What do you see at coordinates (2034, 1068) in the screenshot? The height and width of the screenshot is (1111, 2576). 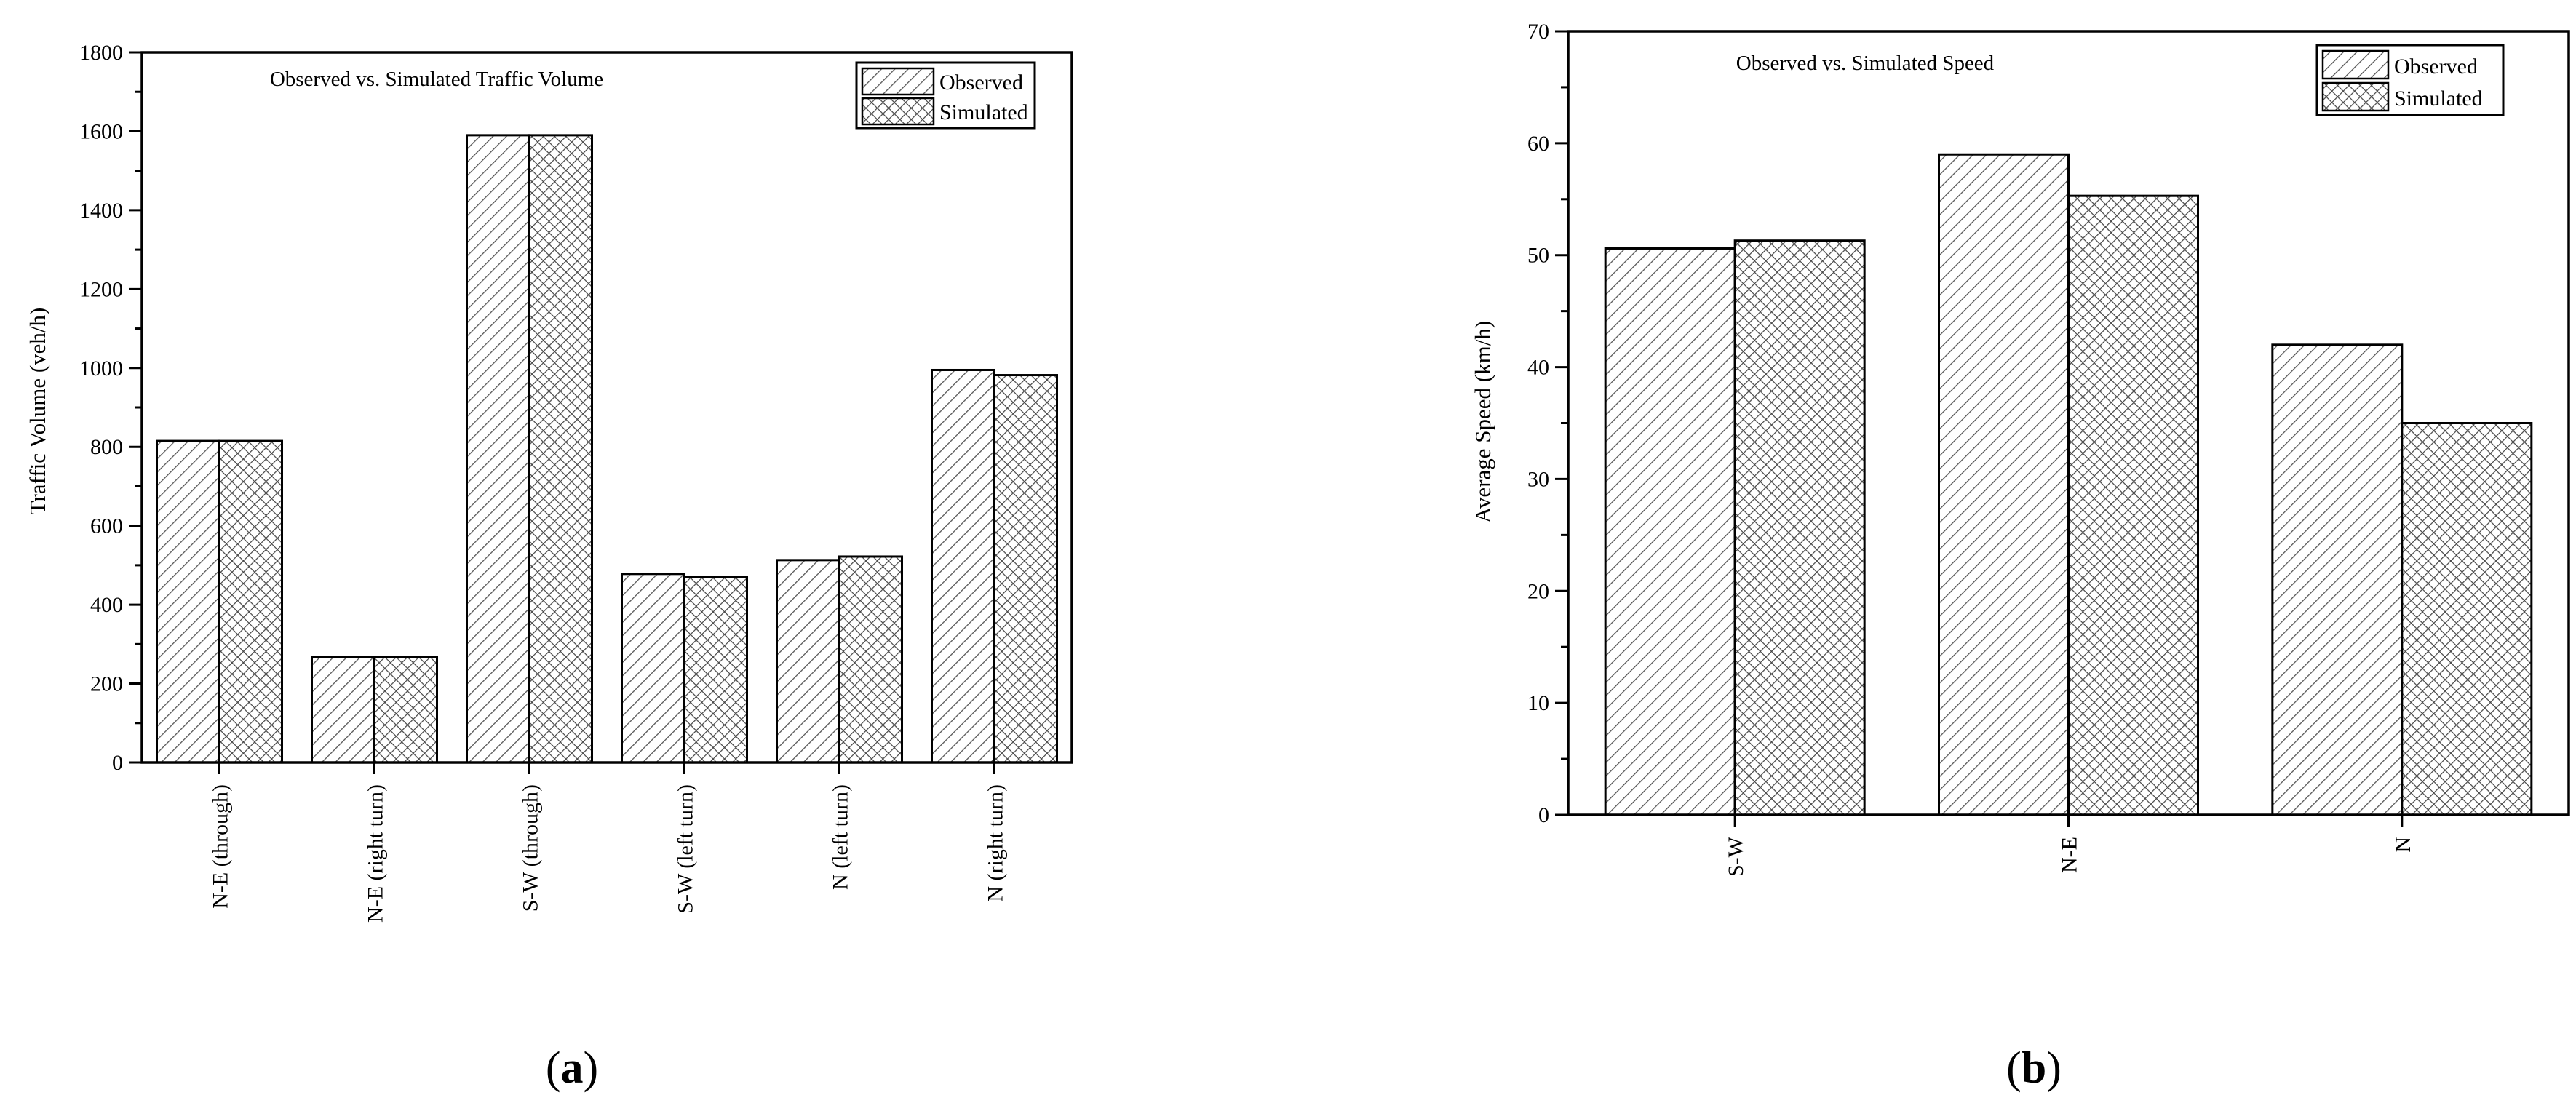 I see `panel-label-b: (b)` at bounding box center [2034, 1068].